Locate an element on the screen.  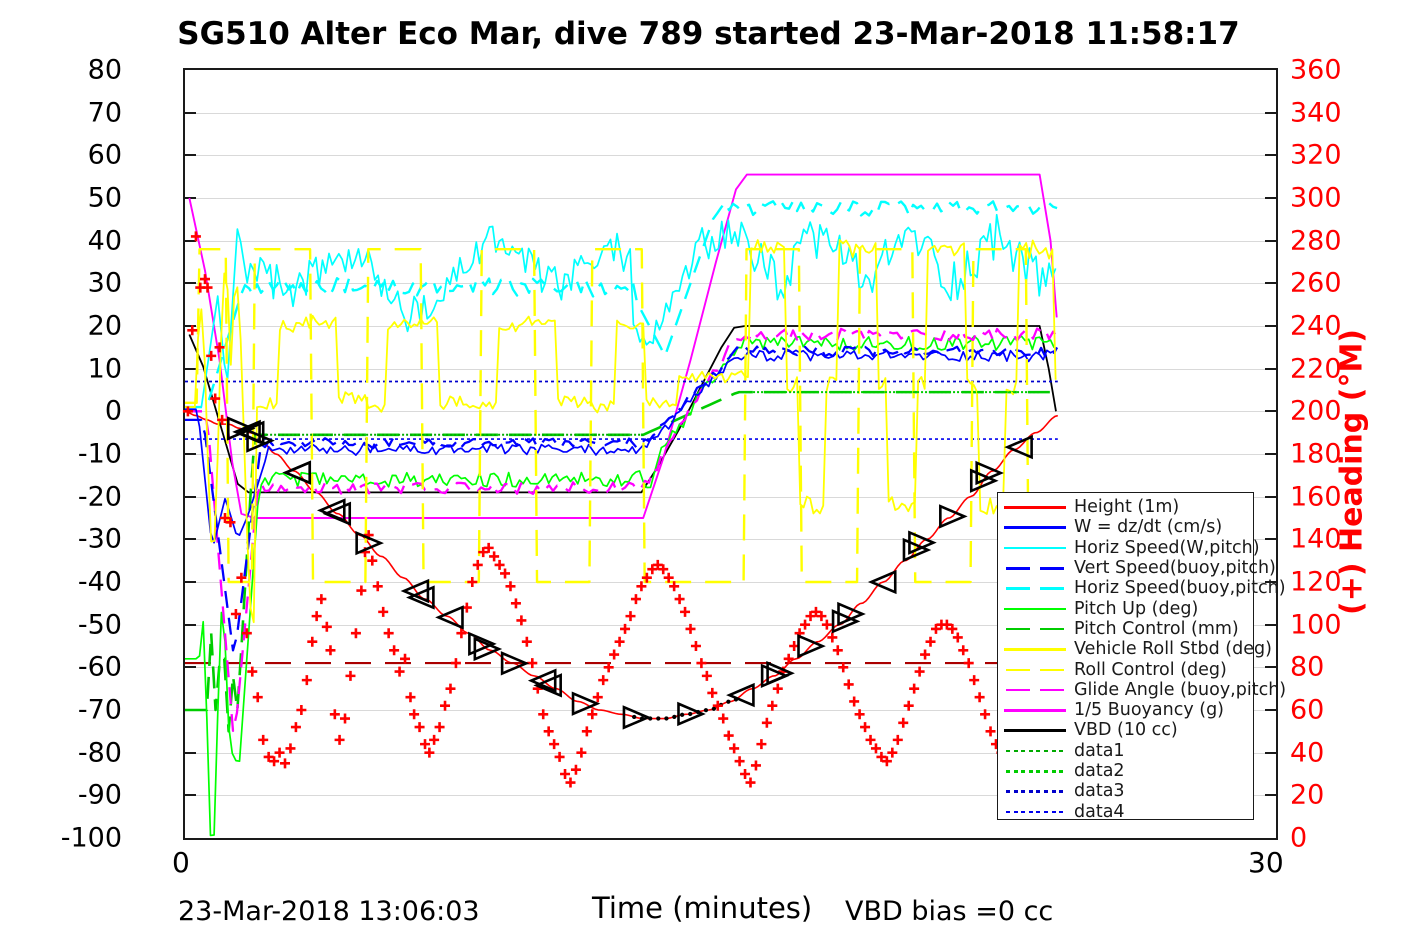
y-tick-label-right: 20 is located at coordinates (1307, 795).